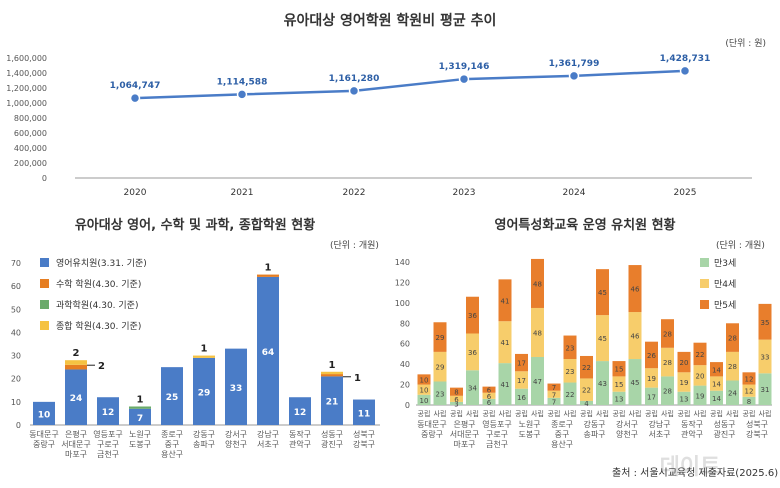  I want to click on chart3-y-tick: 0, so click(407, 405).